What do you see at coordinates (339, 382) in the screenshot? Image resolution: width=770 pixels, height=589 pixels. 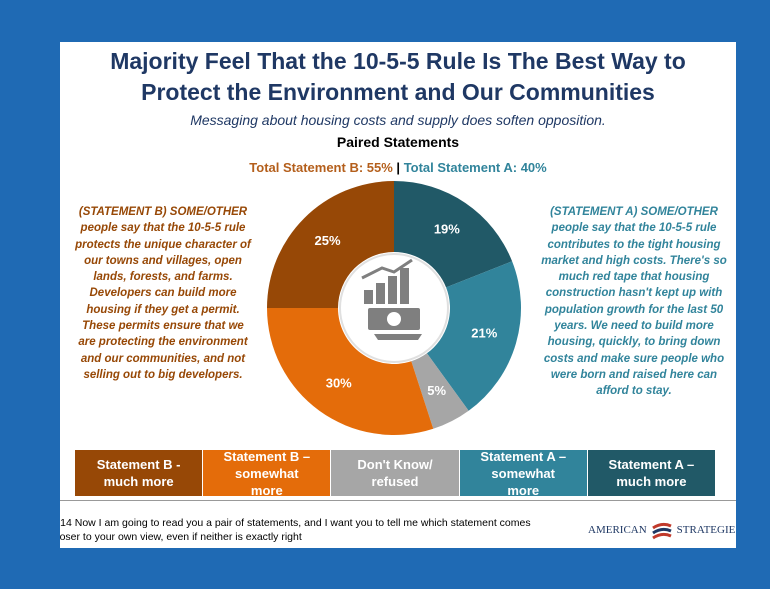 I see `data-label: 30%` at bounding box center [339, 382].